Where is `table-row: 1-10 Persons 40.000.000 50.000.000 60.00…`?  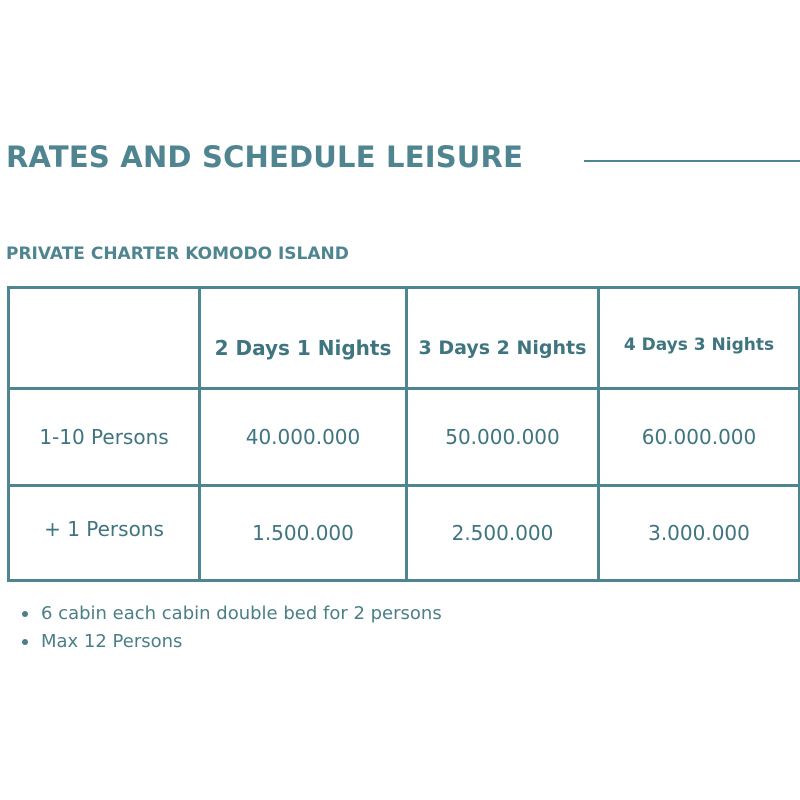
table-row: 1-10 Persons 40.000.000 50.000.000 60.00… is located at coordinates (403, 437).